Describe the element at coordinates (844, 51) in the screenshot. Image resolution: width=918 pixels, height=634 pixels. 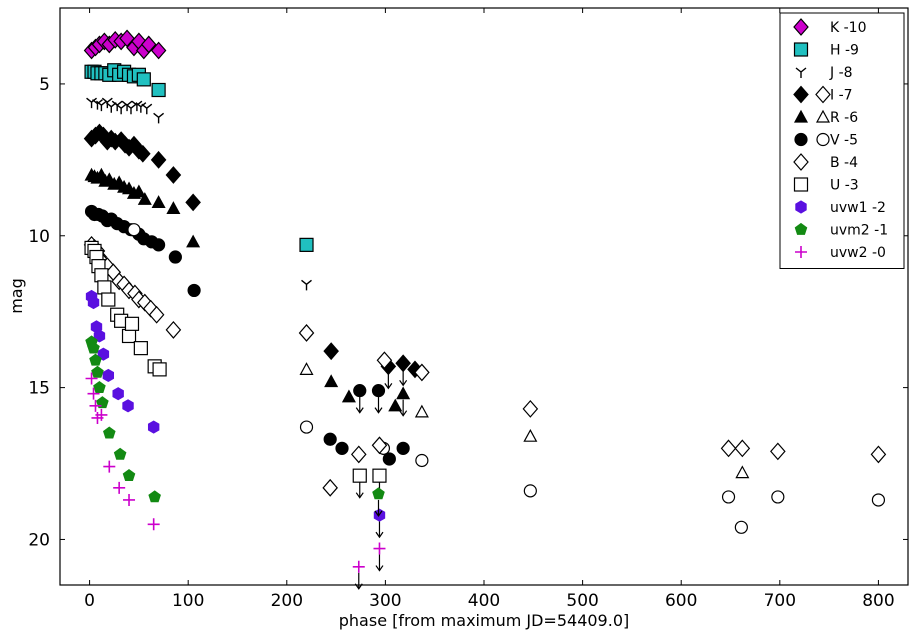
I see `legend-label: H -9` at that location.